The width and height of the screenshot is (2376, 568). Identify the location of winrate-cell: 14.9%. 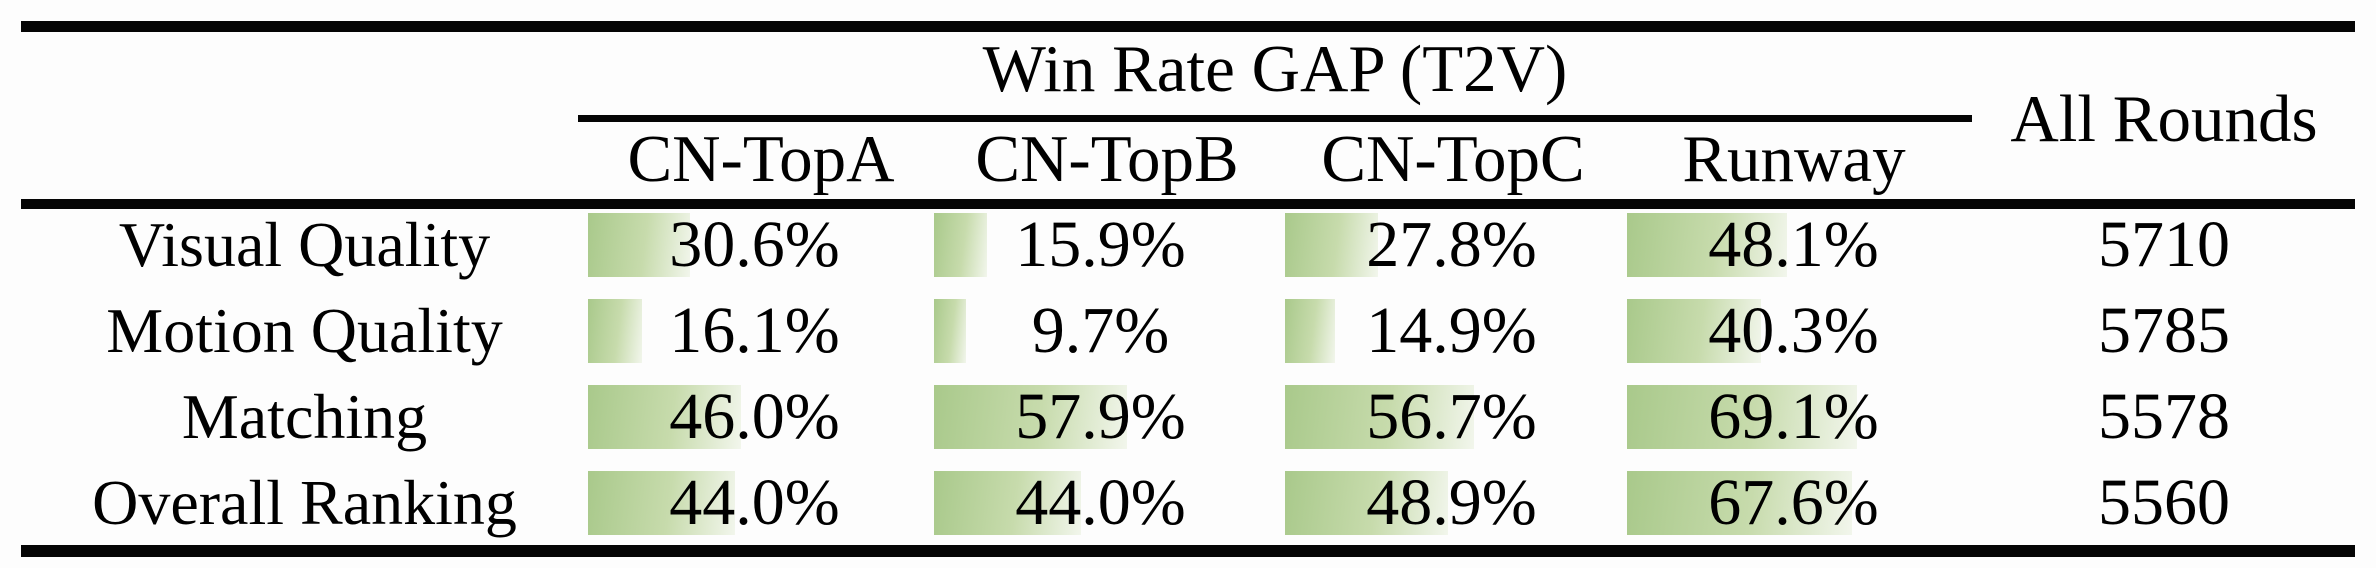
(1451, 330).